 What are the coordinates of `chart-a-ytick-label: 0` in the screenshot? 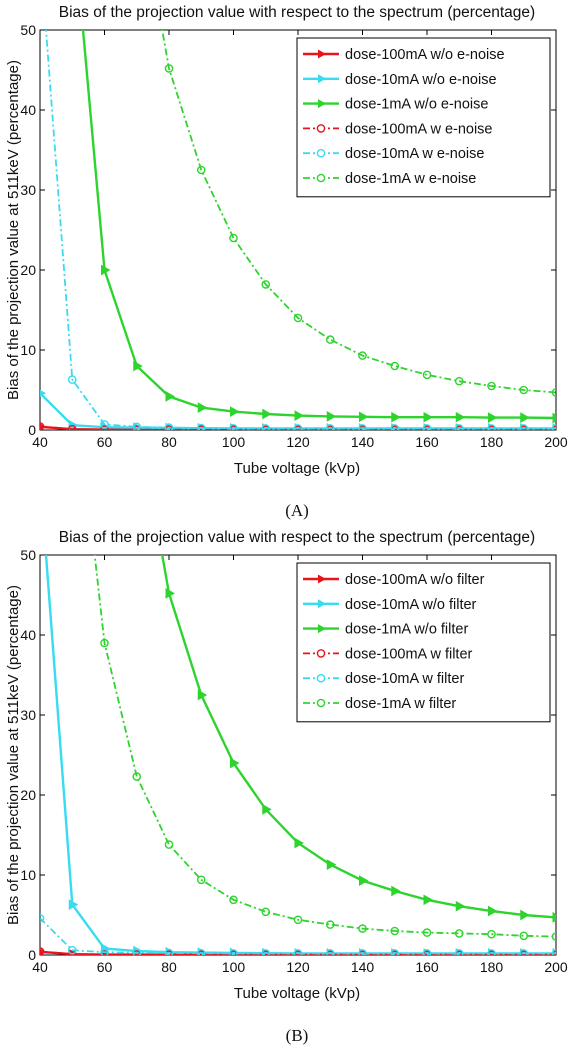 It's located at (32, 430).